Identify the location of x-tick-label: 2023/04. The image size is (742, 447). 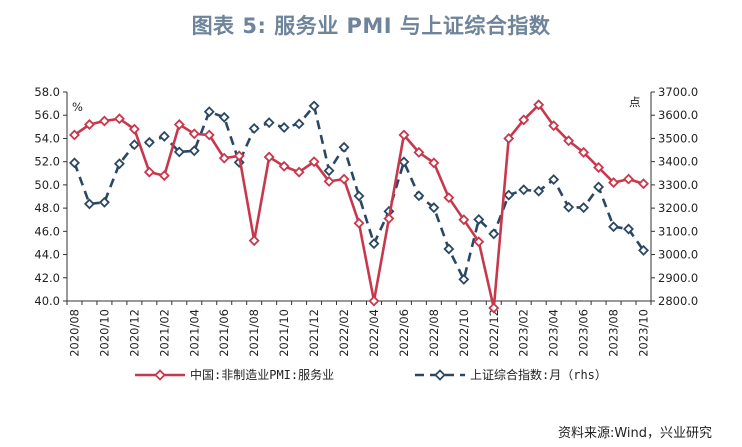
(554, 333).